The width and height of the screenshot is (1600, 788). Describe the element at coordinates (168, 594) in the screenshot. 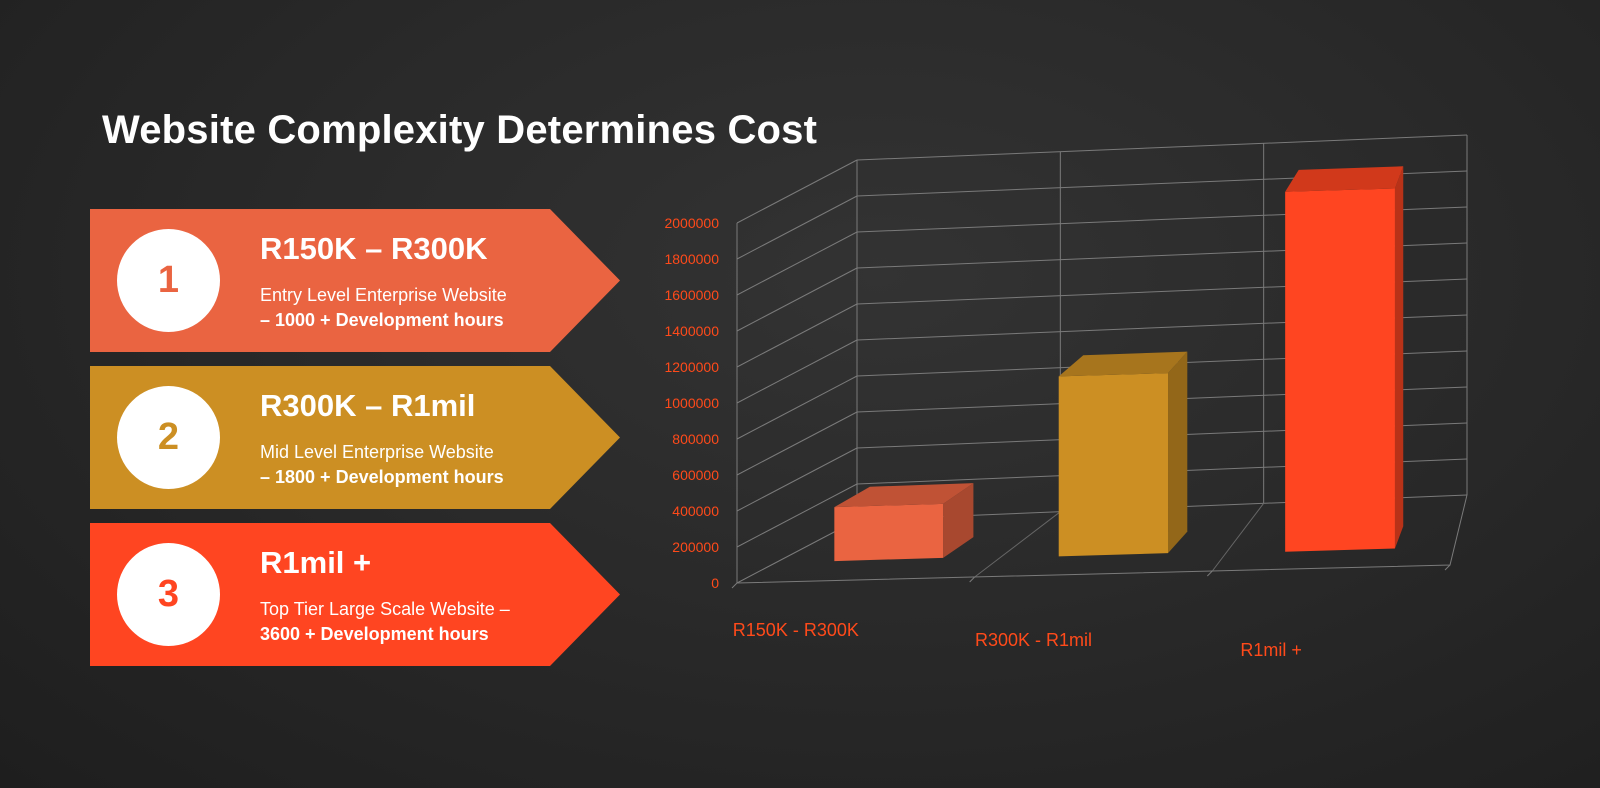

I see `tier-number-badge: 3` at that location.